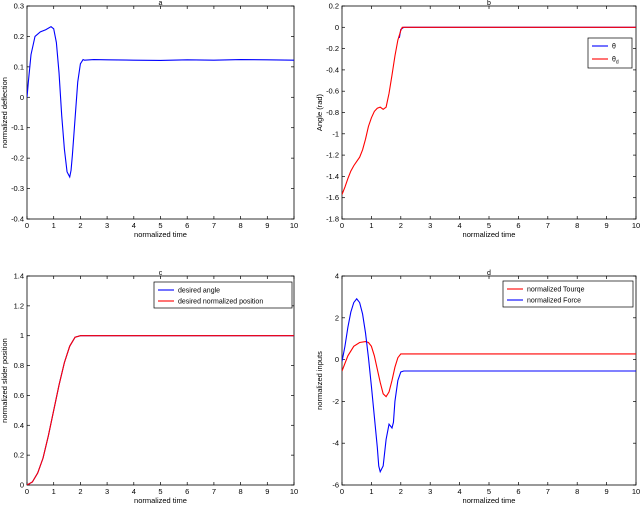 The image size is (640, 506). What do you see at coordinates (335, 133) in the screenshot?
I see `y-tick-label: -1` at bounding box center [335, 133].